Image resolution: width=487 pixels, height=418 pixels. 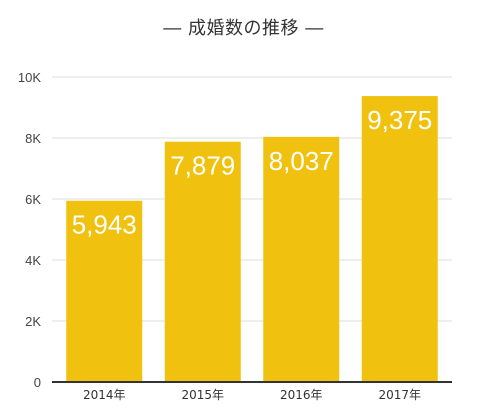 I want to click on y-tick-label: 6K, so click(x=33, y=199).